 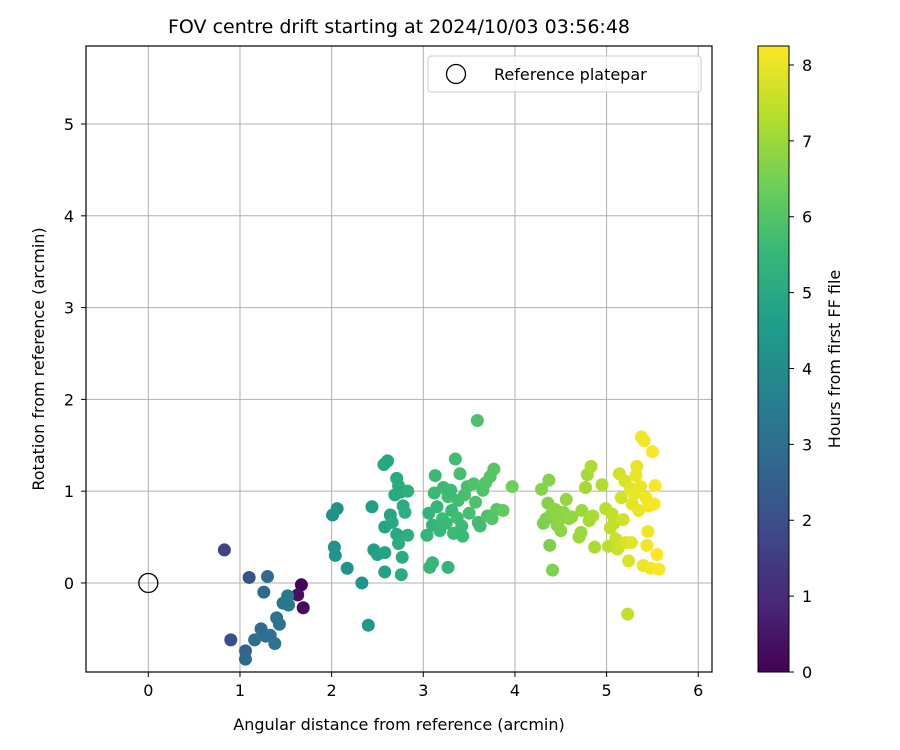 I want to click on colorbar-tick-label: 8, so click(x=807, y=65).